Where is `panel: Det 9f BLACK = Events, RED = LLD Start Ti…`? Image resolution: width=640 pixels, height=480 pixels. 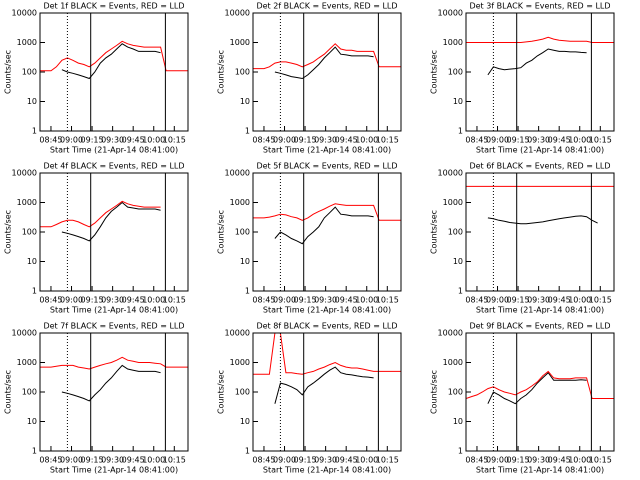 panel: Det 9f BLACK = Events, RED = LLD Start Ti… is located at coordinates (522, 398).